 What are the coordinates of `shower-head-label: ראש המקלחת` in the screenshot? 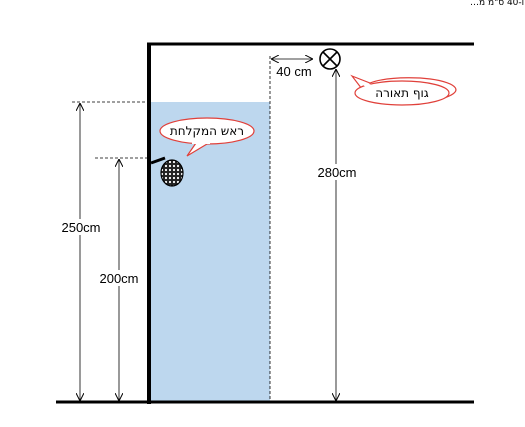 It's located at (207, 131).